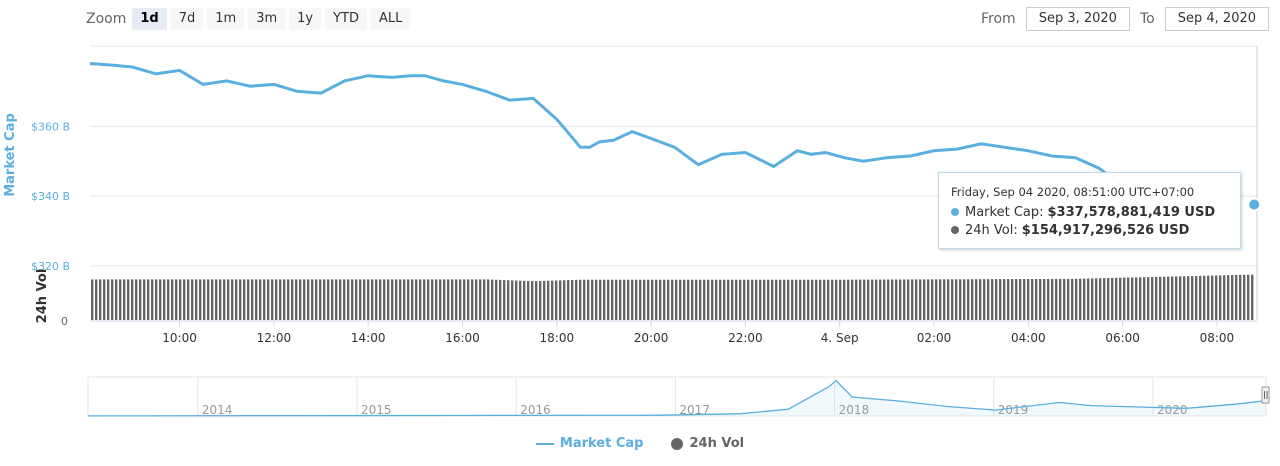 This screenshot has height=466, width=1280. I want to click on navigator-tick-label: 2015, so click(376, 410).